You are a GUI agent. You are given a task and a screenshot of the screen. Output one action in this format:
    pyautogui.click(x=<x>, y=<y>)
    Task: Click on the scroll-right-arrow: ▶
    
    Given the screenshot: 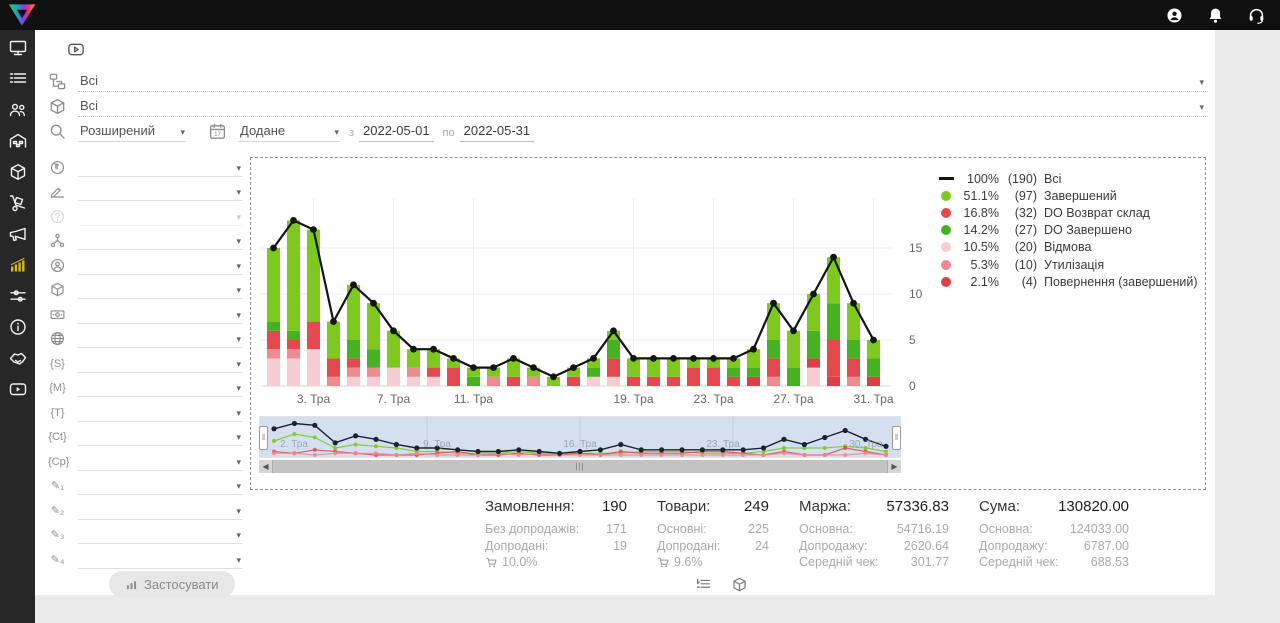 What is the action you would take?
    pyautogui.click(x=894, y=466)
    